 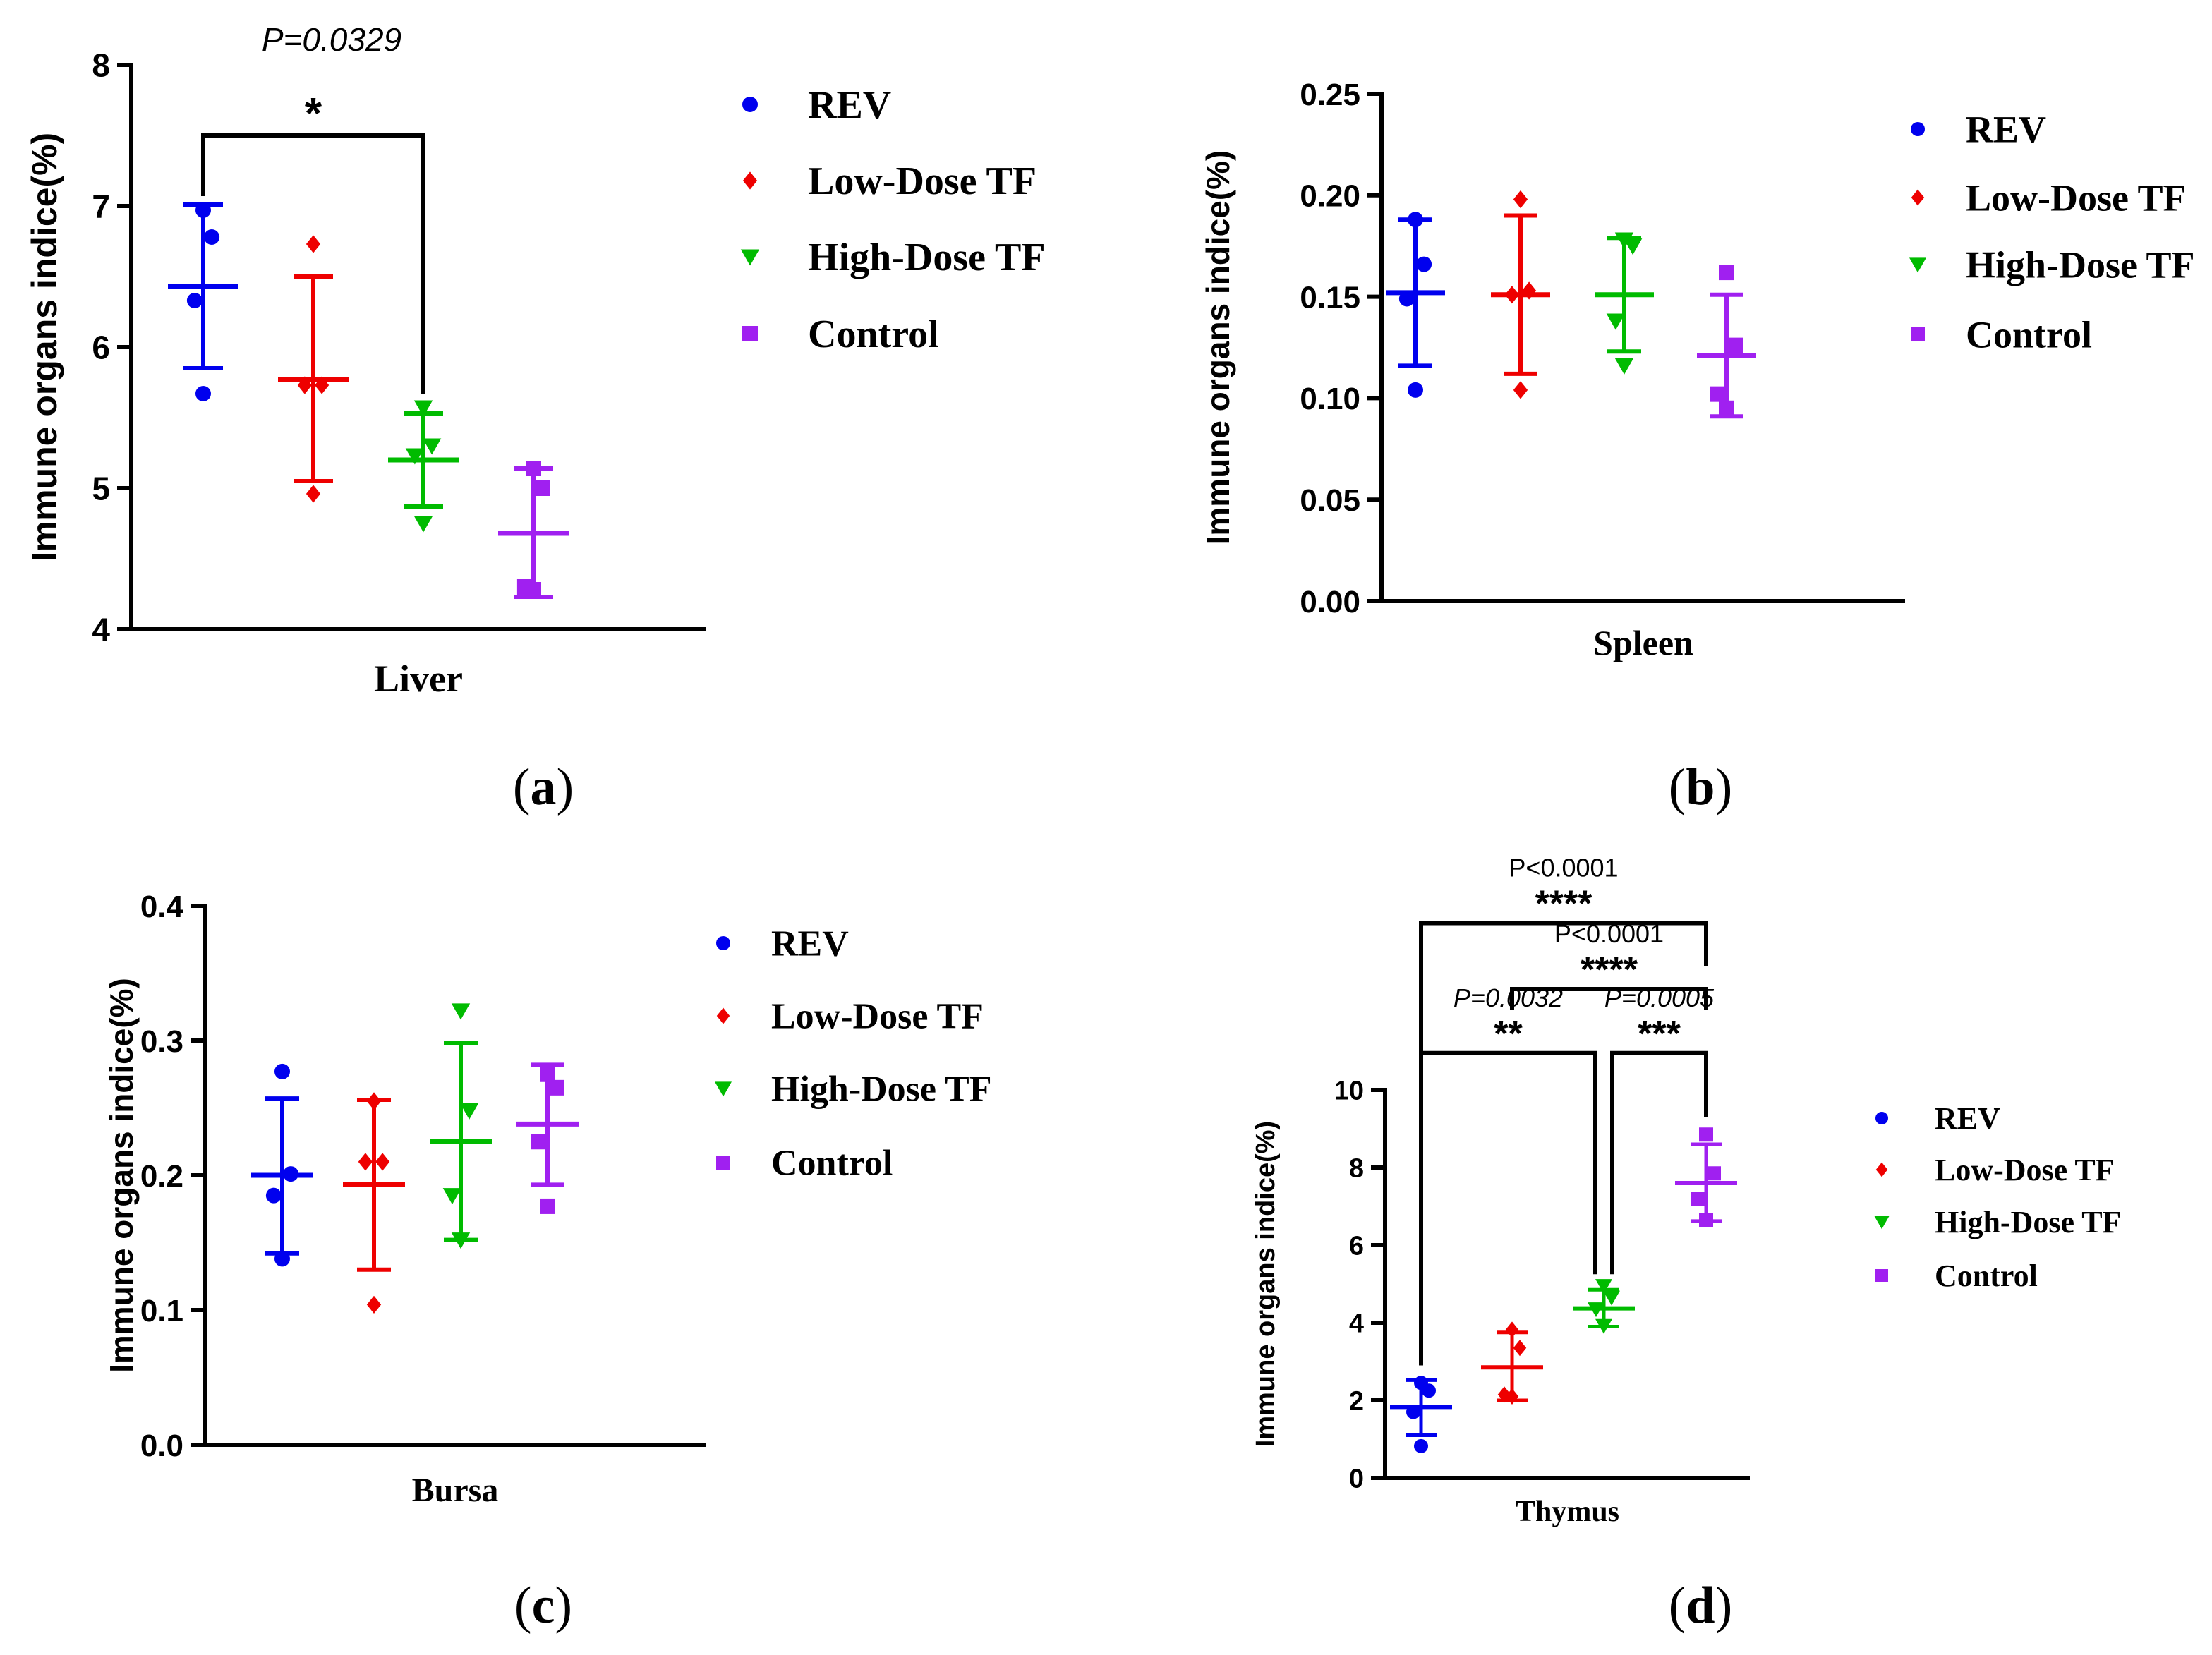 I want to click on significance-bracket: * P=0.0329, so click(x=313, y=207).